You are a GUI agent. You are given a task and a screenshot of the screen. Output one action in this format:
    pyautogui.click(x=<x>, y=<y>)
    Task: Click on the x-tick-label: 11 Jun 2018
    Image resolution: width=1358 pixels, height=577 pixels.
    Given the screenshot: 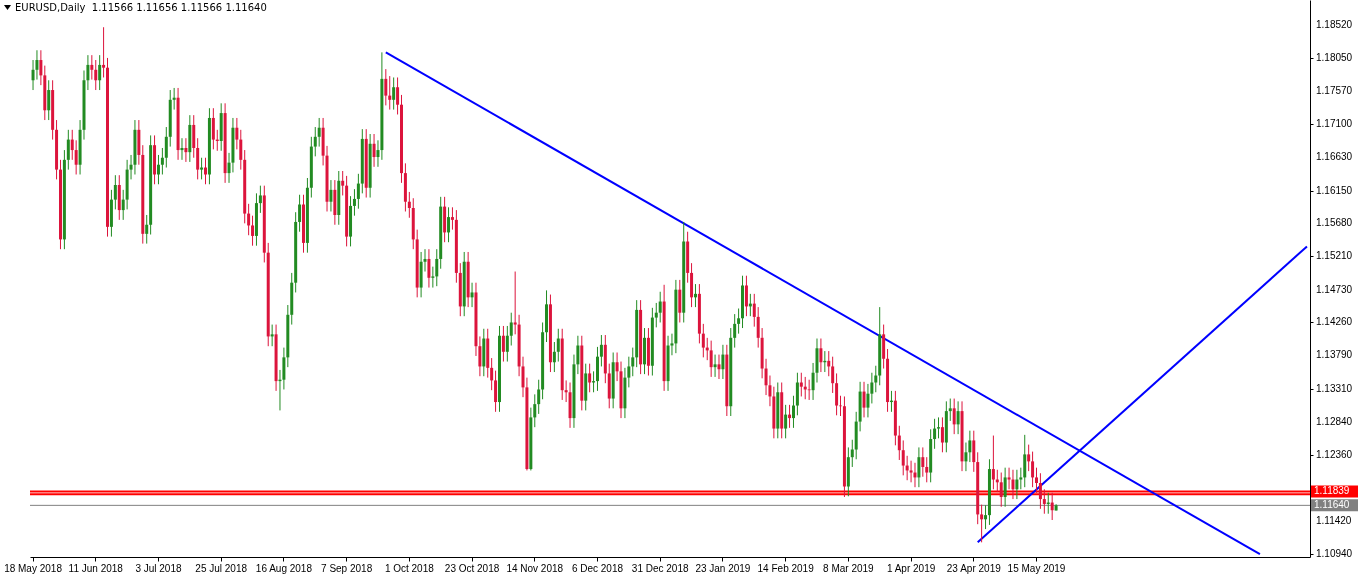 What is the action you would take?
    pyautogui.click(x=96, y=568)
    